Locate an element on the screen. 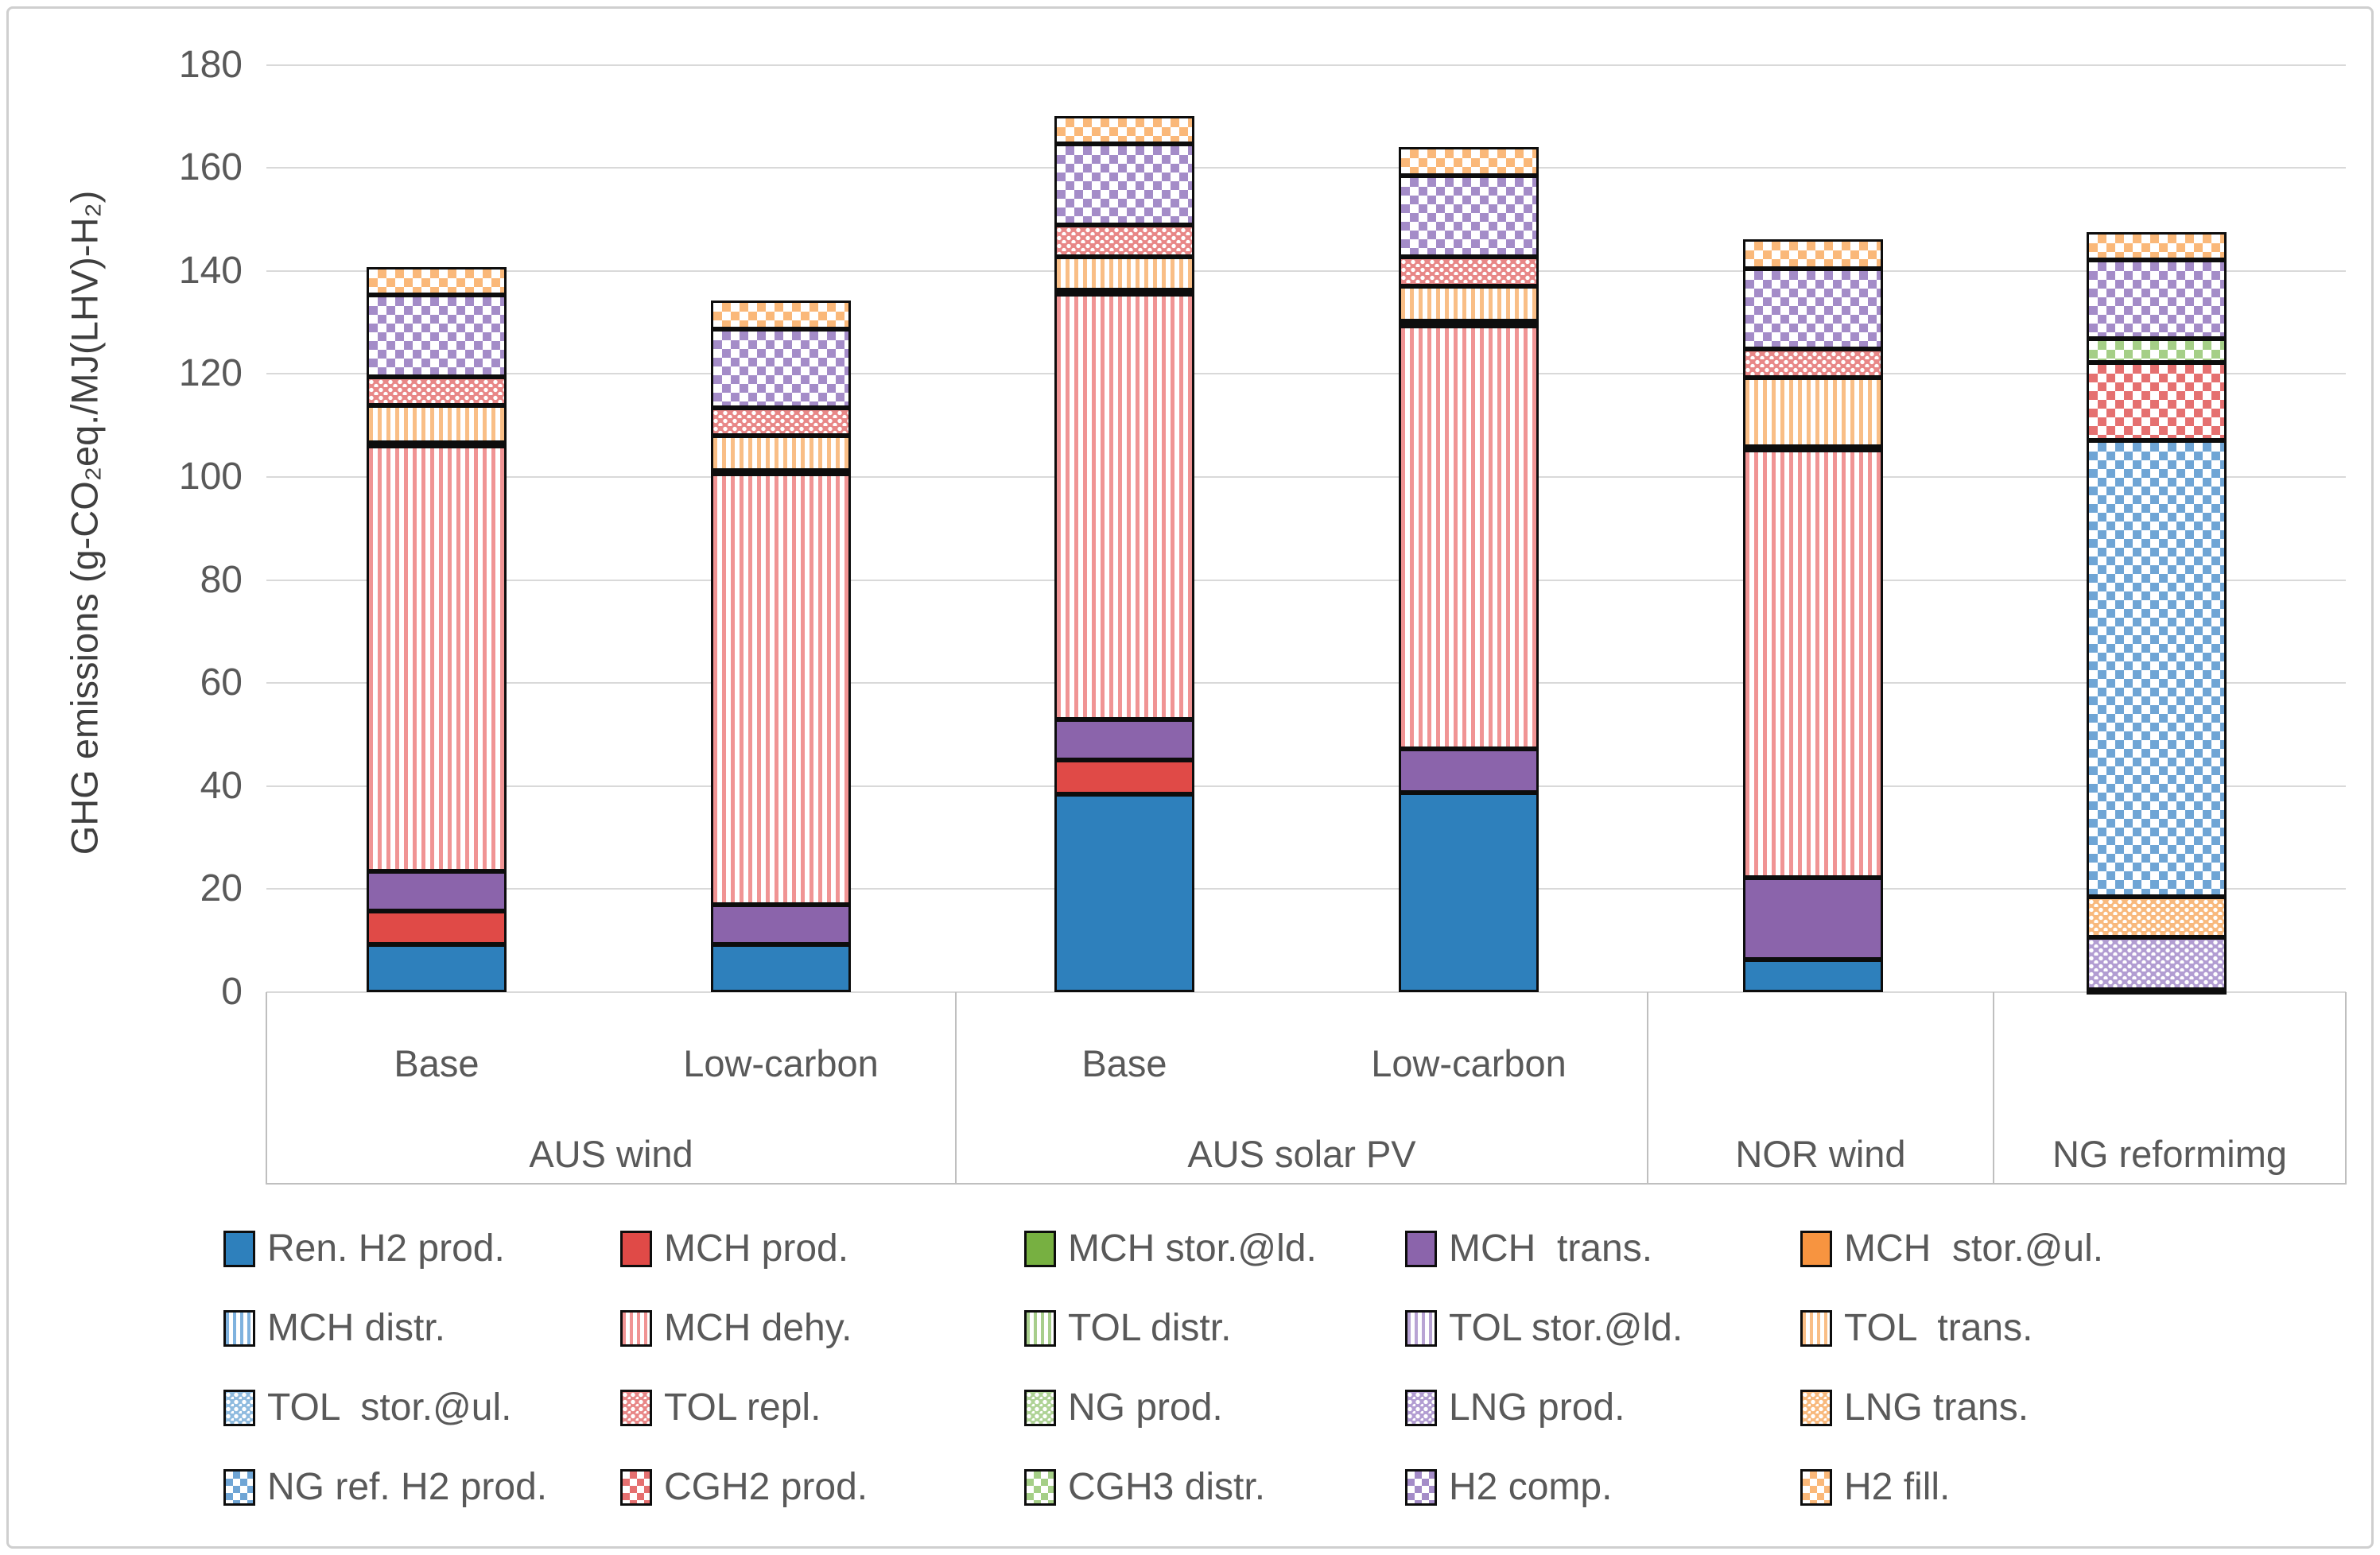 The width and height of the screenshot is (2380, 1555). legend-item: LNG prod. is located at coordinates (1515, 1408).